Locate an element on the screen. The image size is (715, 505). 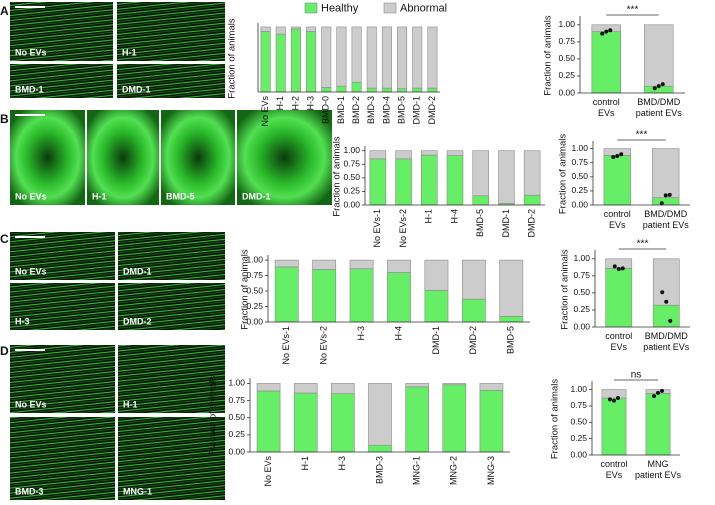
significance-label: *** is located at coordinates (633, 10).